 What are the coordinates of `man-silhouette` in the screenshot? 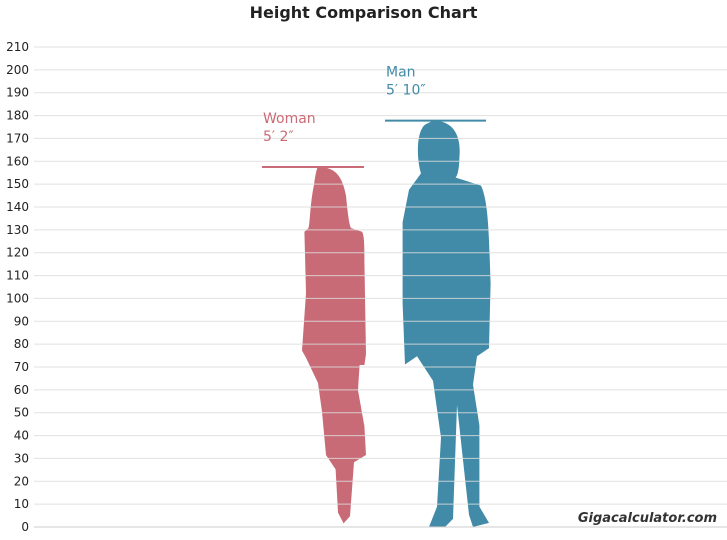 It's located at (446, 323).